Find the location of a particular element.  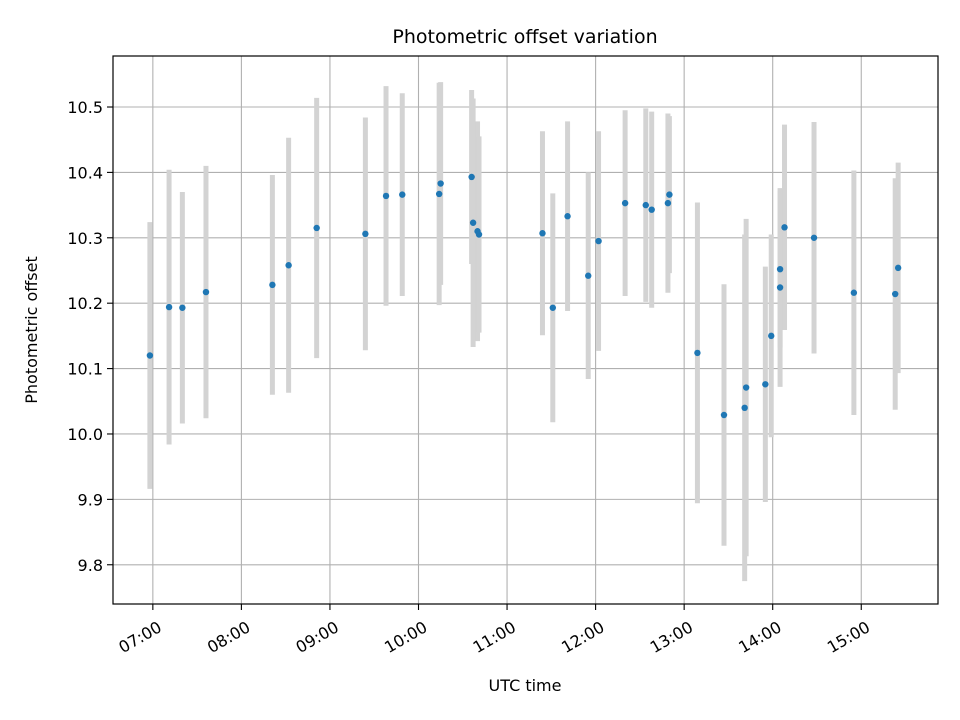

y-axis: 9.8 9.9 10.0 10.1 10.2 10.3 10.4 10.5 is located at coordinates (90, 336).